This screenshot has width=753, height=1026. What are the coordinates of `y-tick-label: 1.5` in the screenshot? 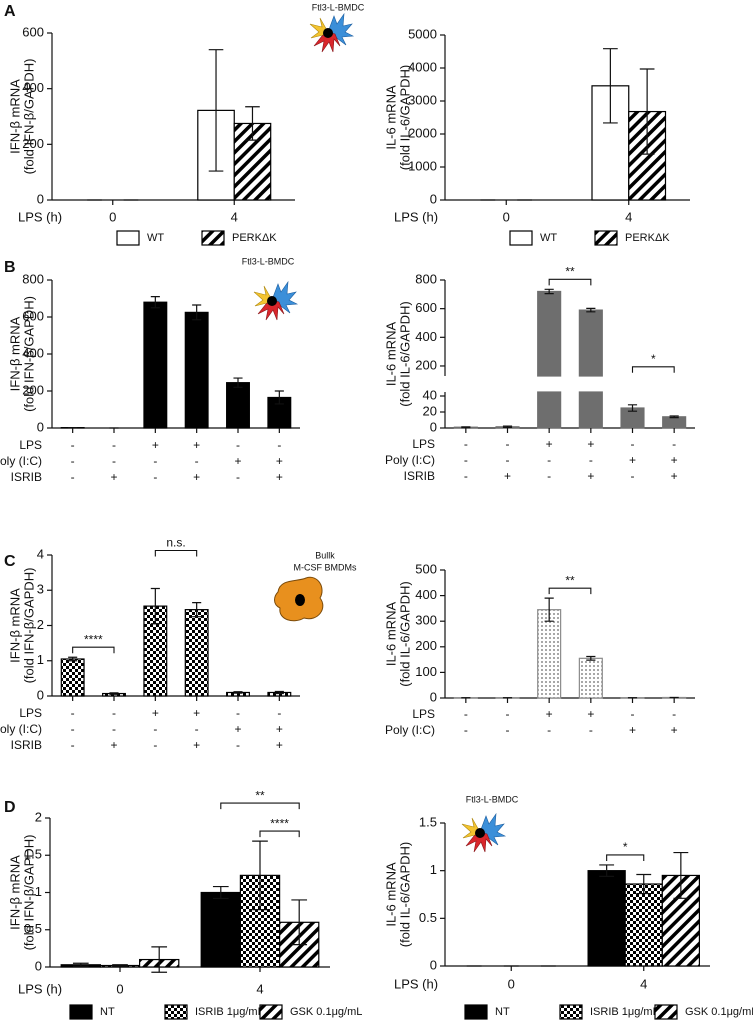 It's located at (33, 854).